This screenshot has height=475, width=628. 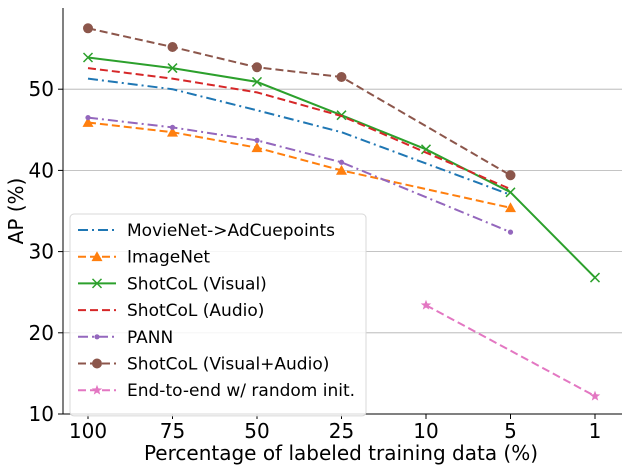 I want to click on y-axis-label: AP (%), so click(x=16, y=211).